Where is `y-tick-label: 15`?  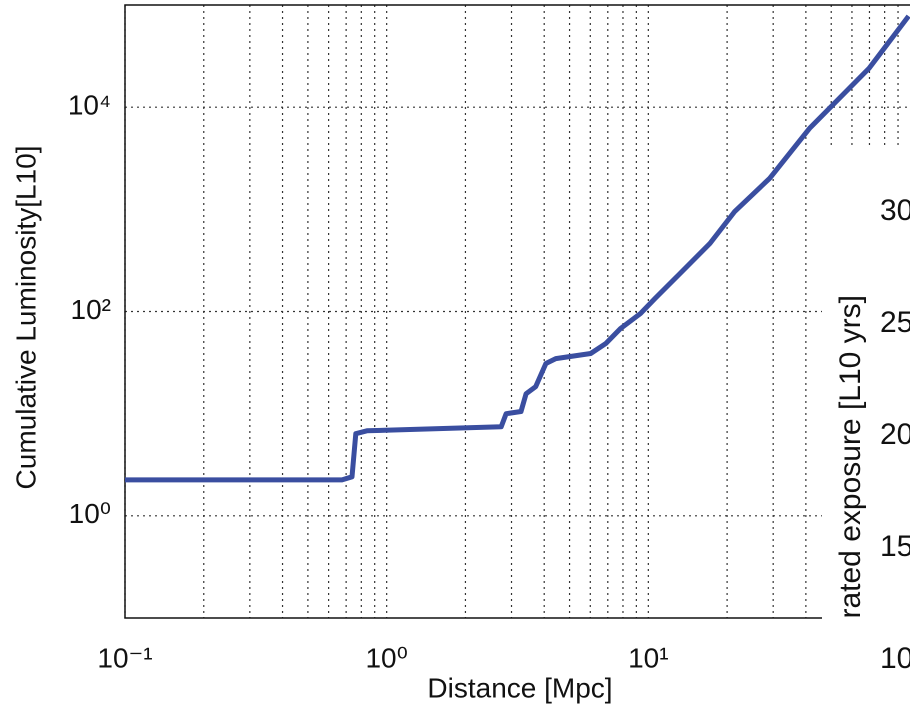 y-tick-label: 15 is located at coordinates (895, 546).